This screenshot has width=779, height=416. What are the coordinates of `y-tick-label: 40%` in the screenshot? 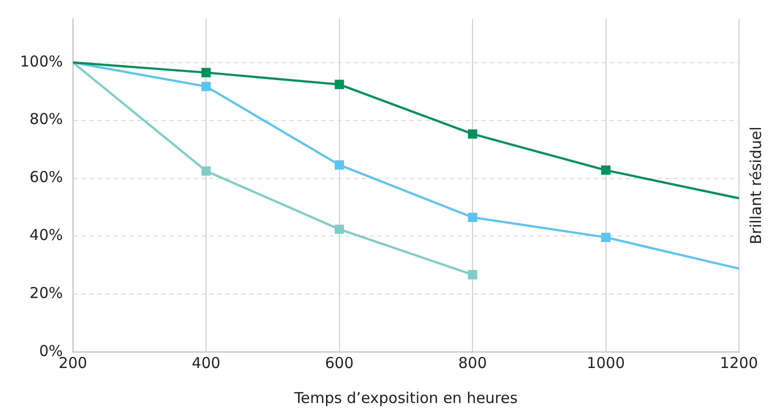 It's located at (46, 235).